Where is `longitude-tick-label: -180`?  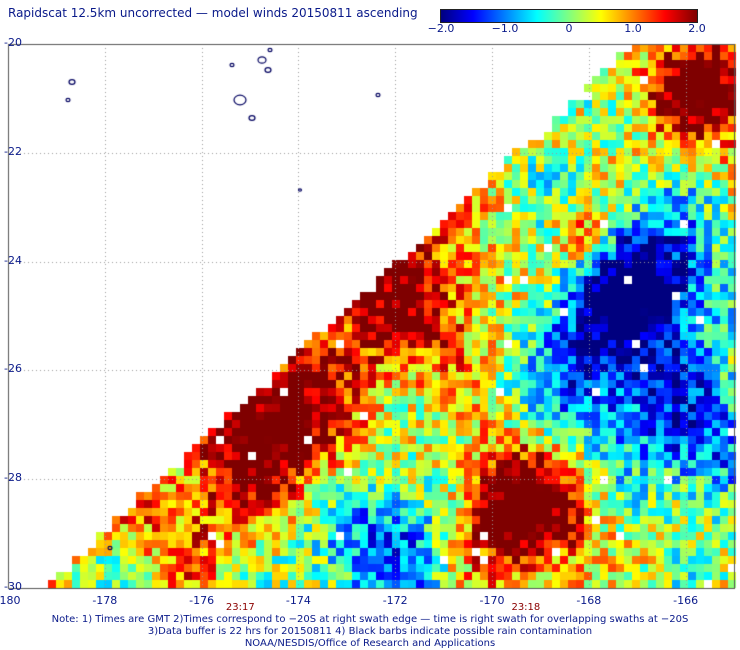
longitude-tick-label: -180 is located at coordinates (10, 600).